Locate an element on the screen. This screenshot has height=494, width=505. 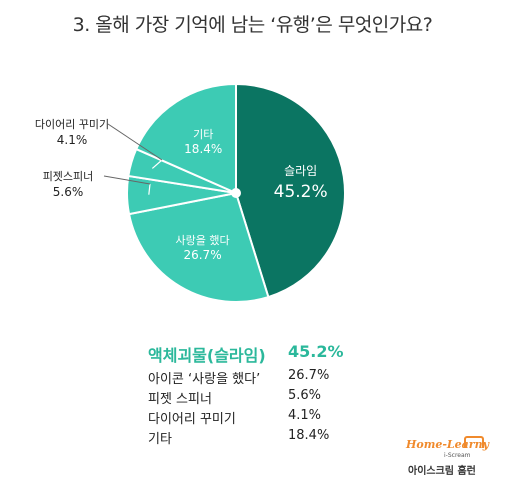
row-label: 액체괴물(슬라임) is located at coordinates (207, 355).